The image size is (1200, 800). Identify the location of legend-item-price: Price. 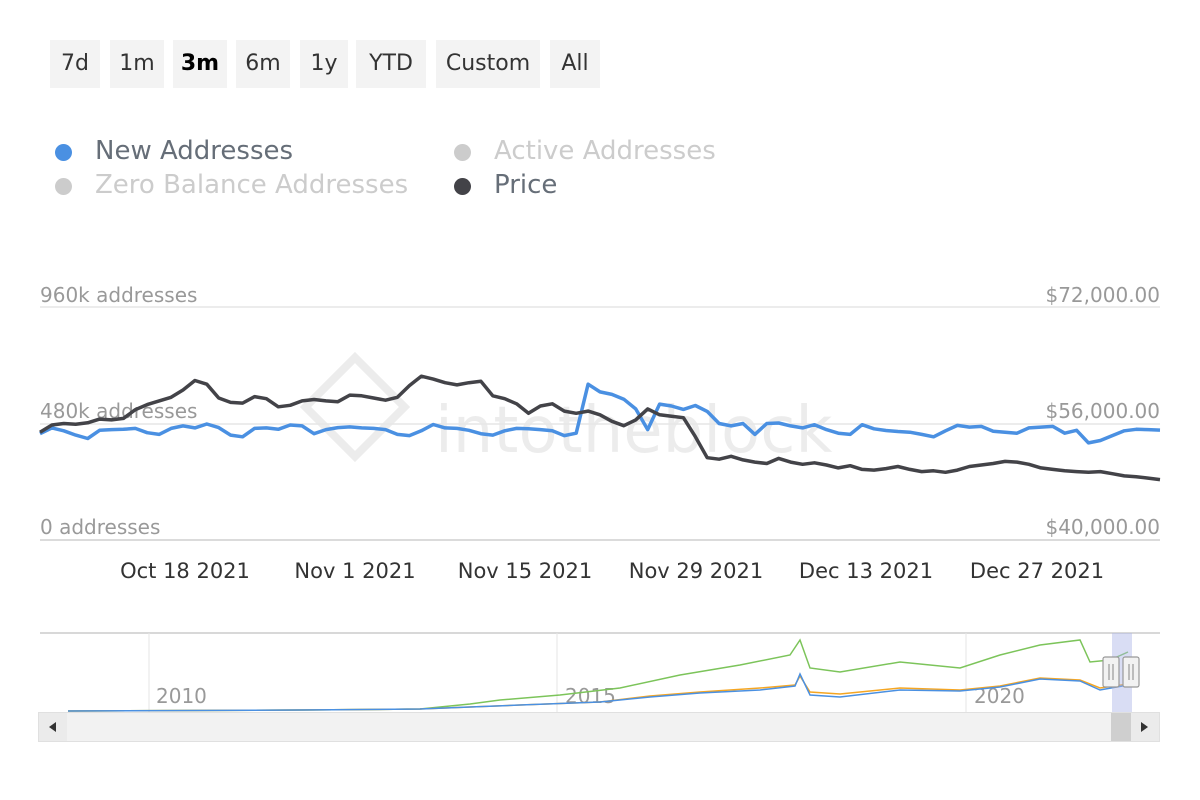
(554, 185).